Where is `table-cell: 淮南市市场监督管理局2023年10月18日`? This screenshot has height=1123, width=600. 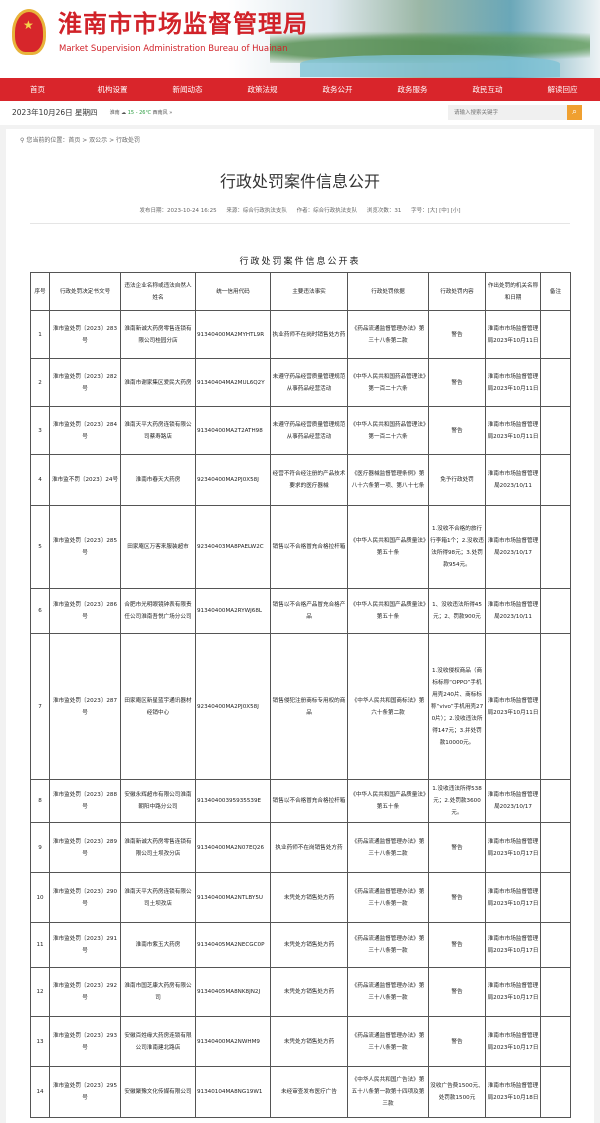 table-cell: 淮南市市场监督管理局2023年10月18日 is located at coordinates (513, 1092).